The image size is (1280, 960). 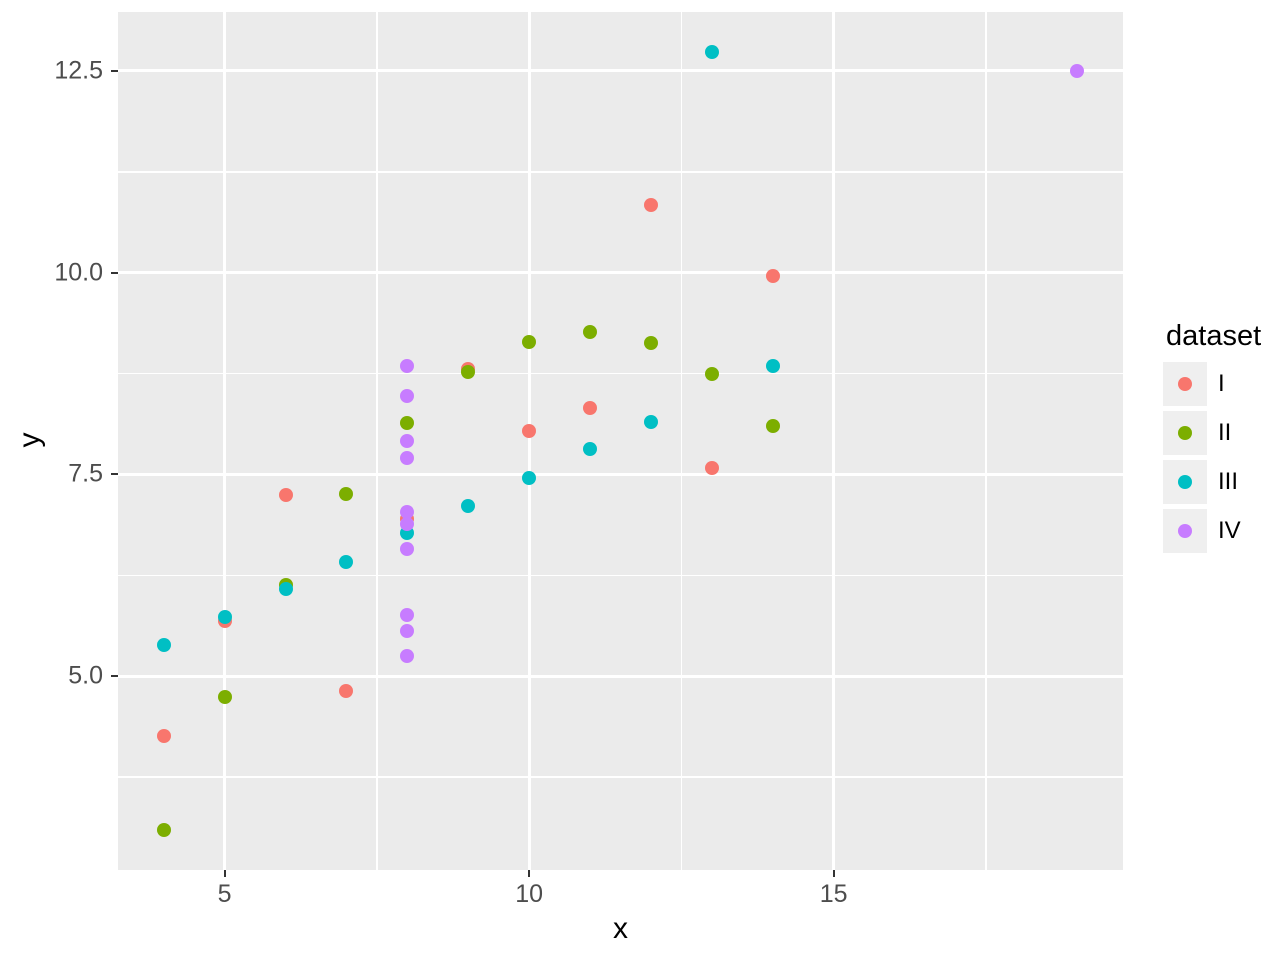 I want to click on legend: dataset I II III IV, so click(x=1212, y=439).